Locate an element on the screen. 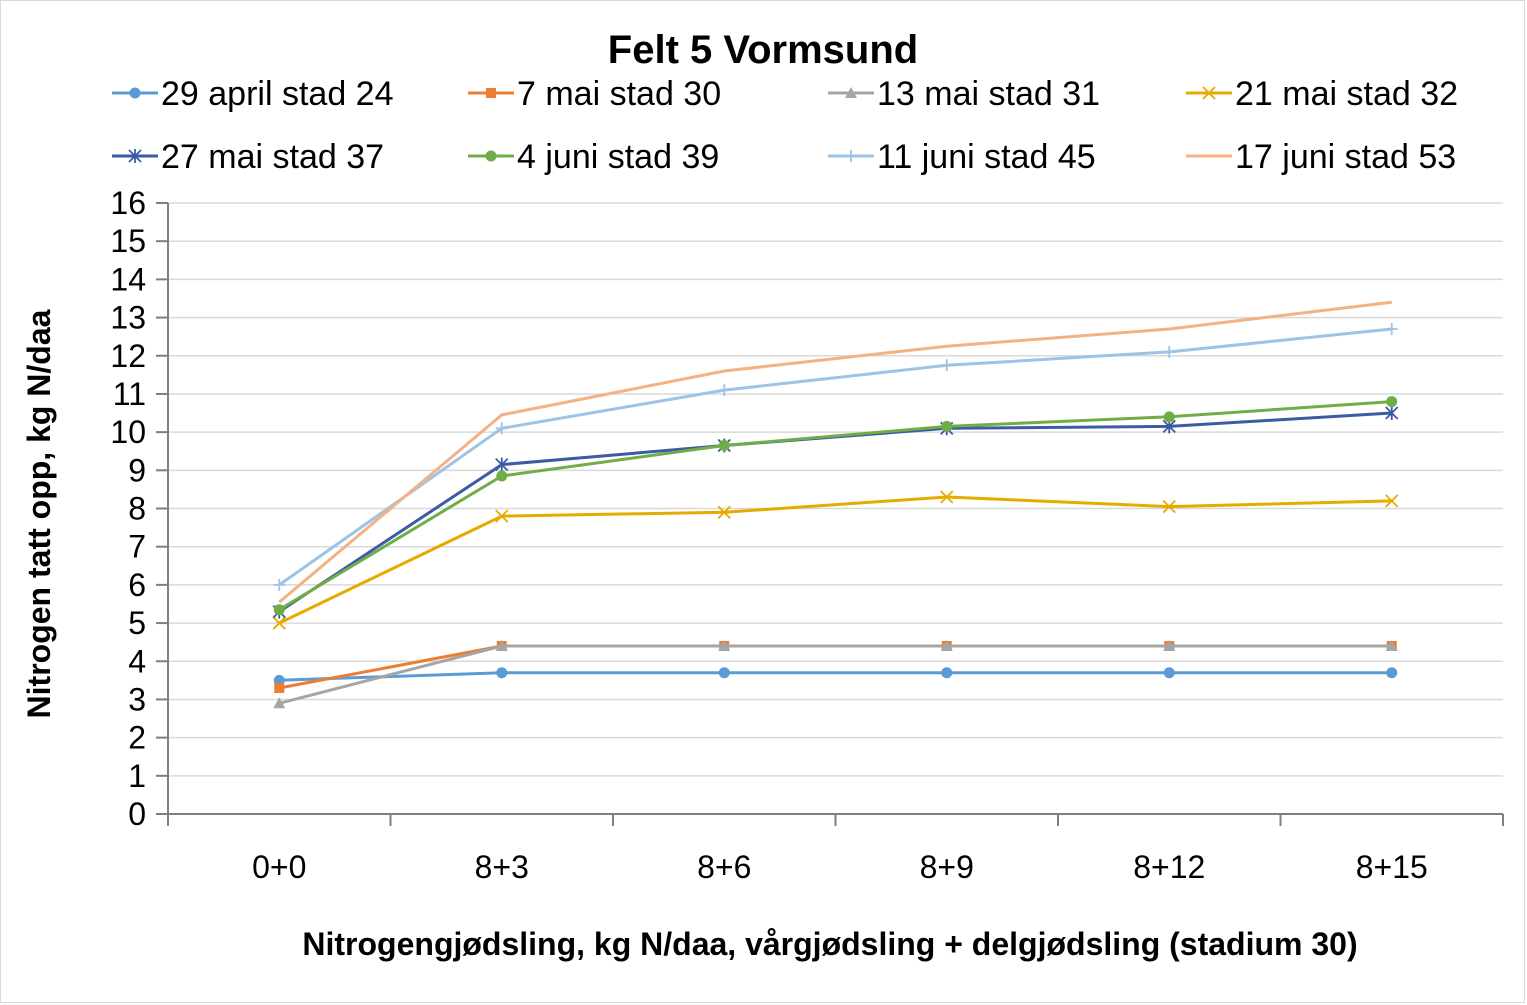 This screenshot has height=1005, width=1527. legend-label: 21 mai stad 32 is located at coordinates (1346, 94).